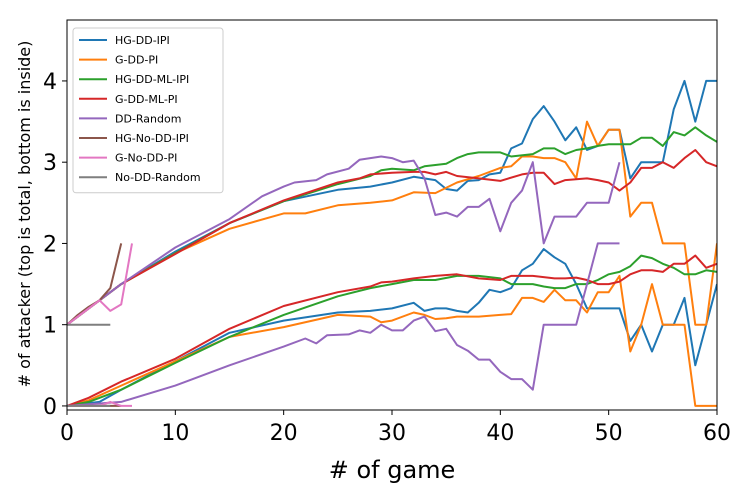  What do you see at coordinates (67, 433) in the screenshot?
I see `x-tick-label: 0` at bounding box center [67, 433].